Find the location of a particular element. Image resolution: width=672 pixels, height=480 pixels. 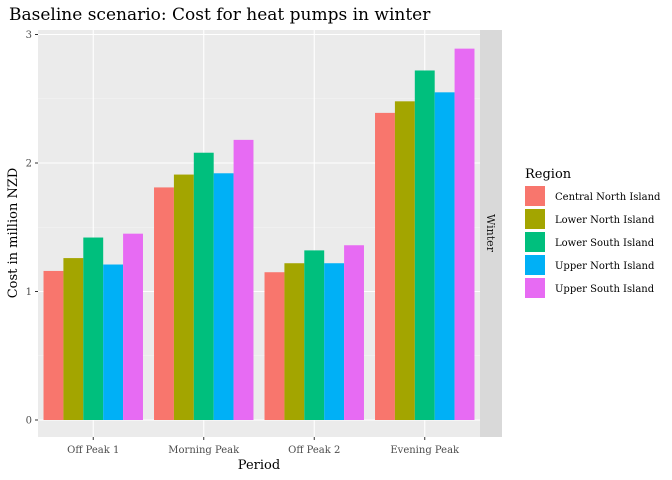

y-axis-title: Cost in million NZD is located at coordinates (13, 233).